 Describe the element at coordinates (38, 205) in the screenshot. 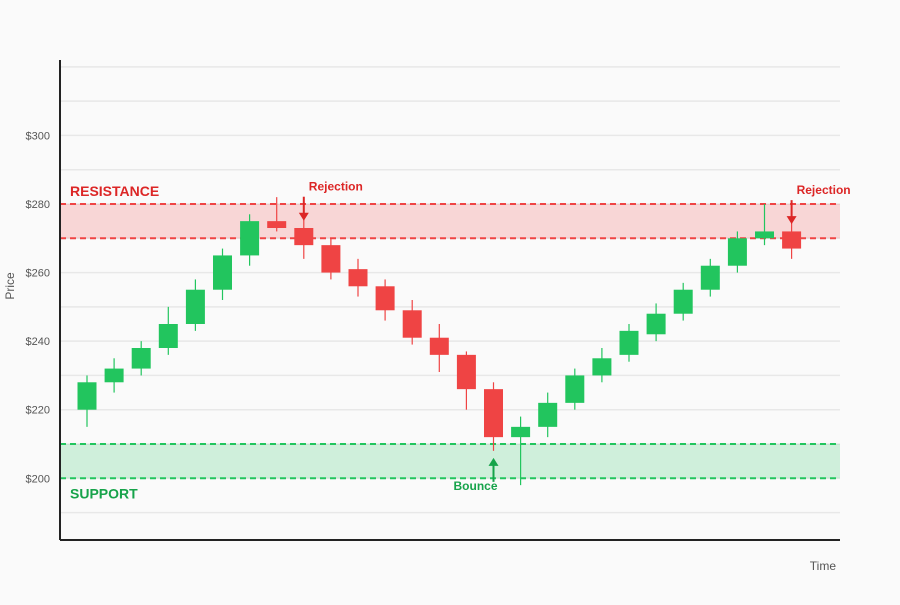

I see `y-tick-label: $280` at that location.